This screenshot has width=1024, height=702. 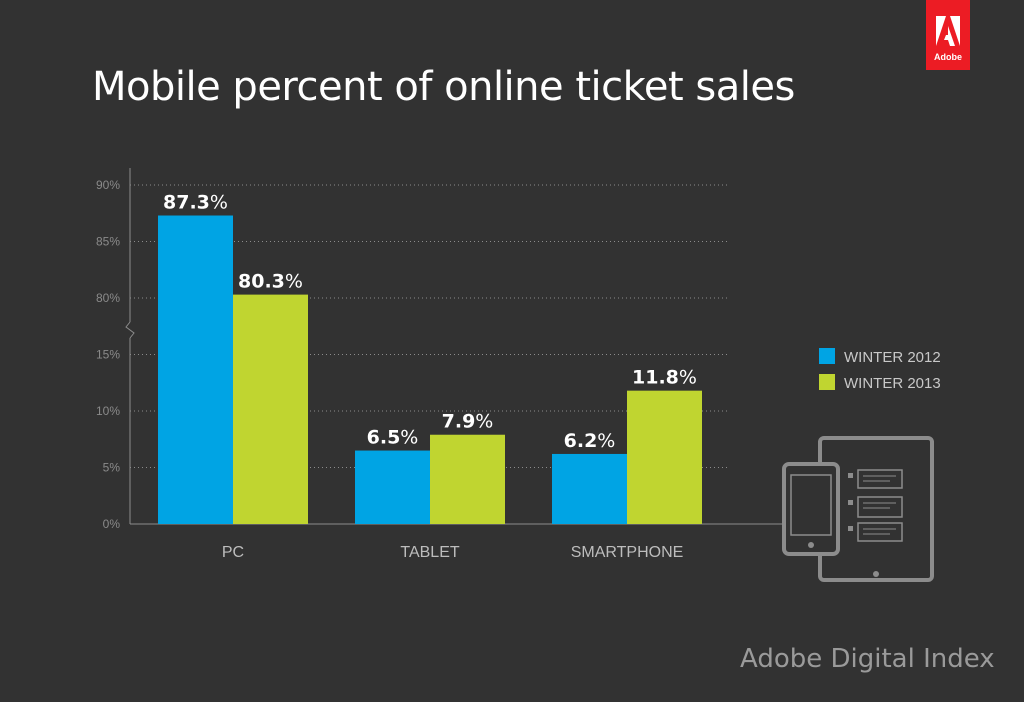 What do you see at coordinates (430, 552) in the screenshot?
I see `x-category-label: TABLET` at bounding box center [430, 552].